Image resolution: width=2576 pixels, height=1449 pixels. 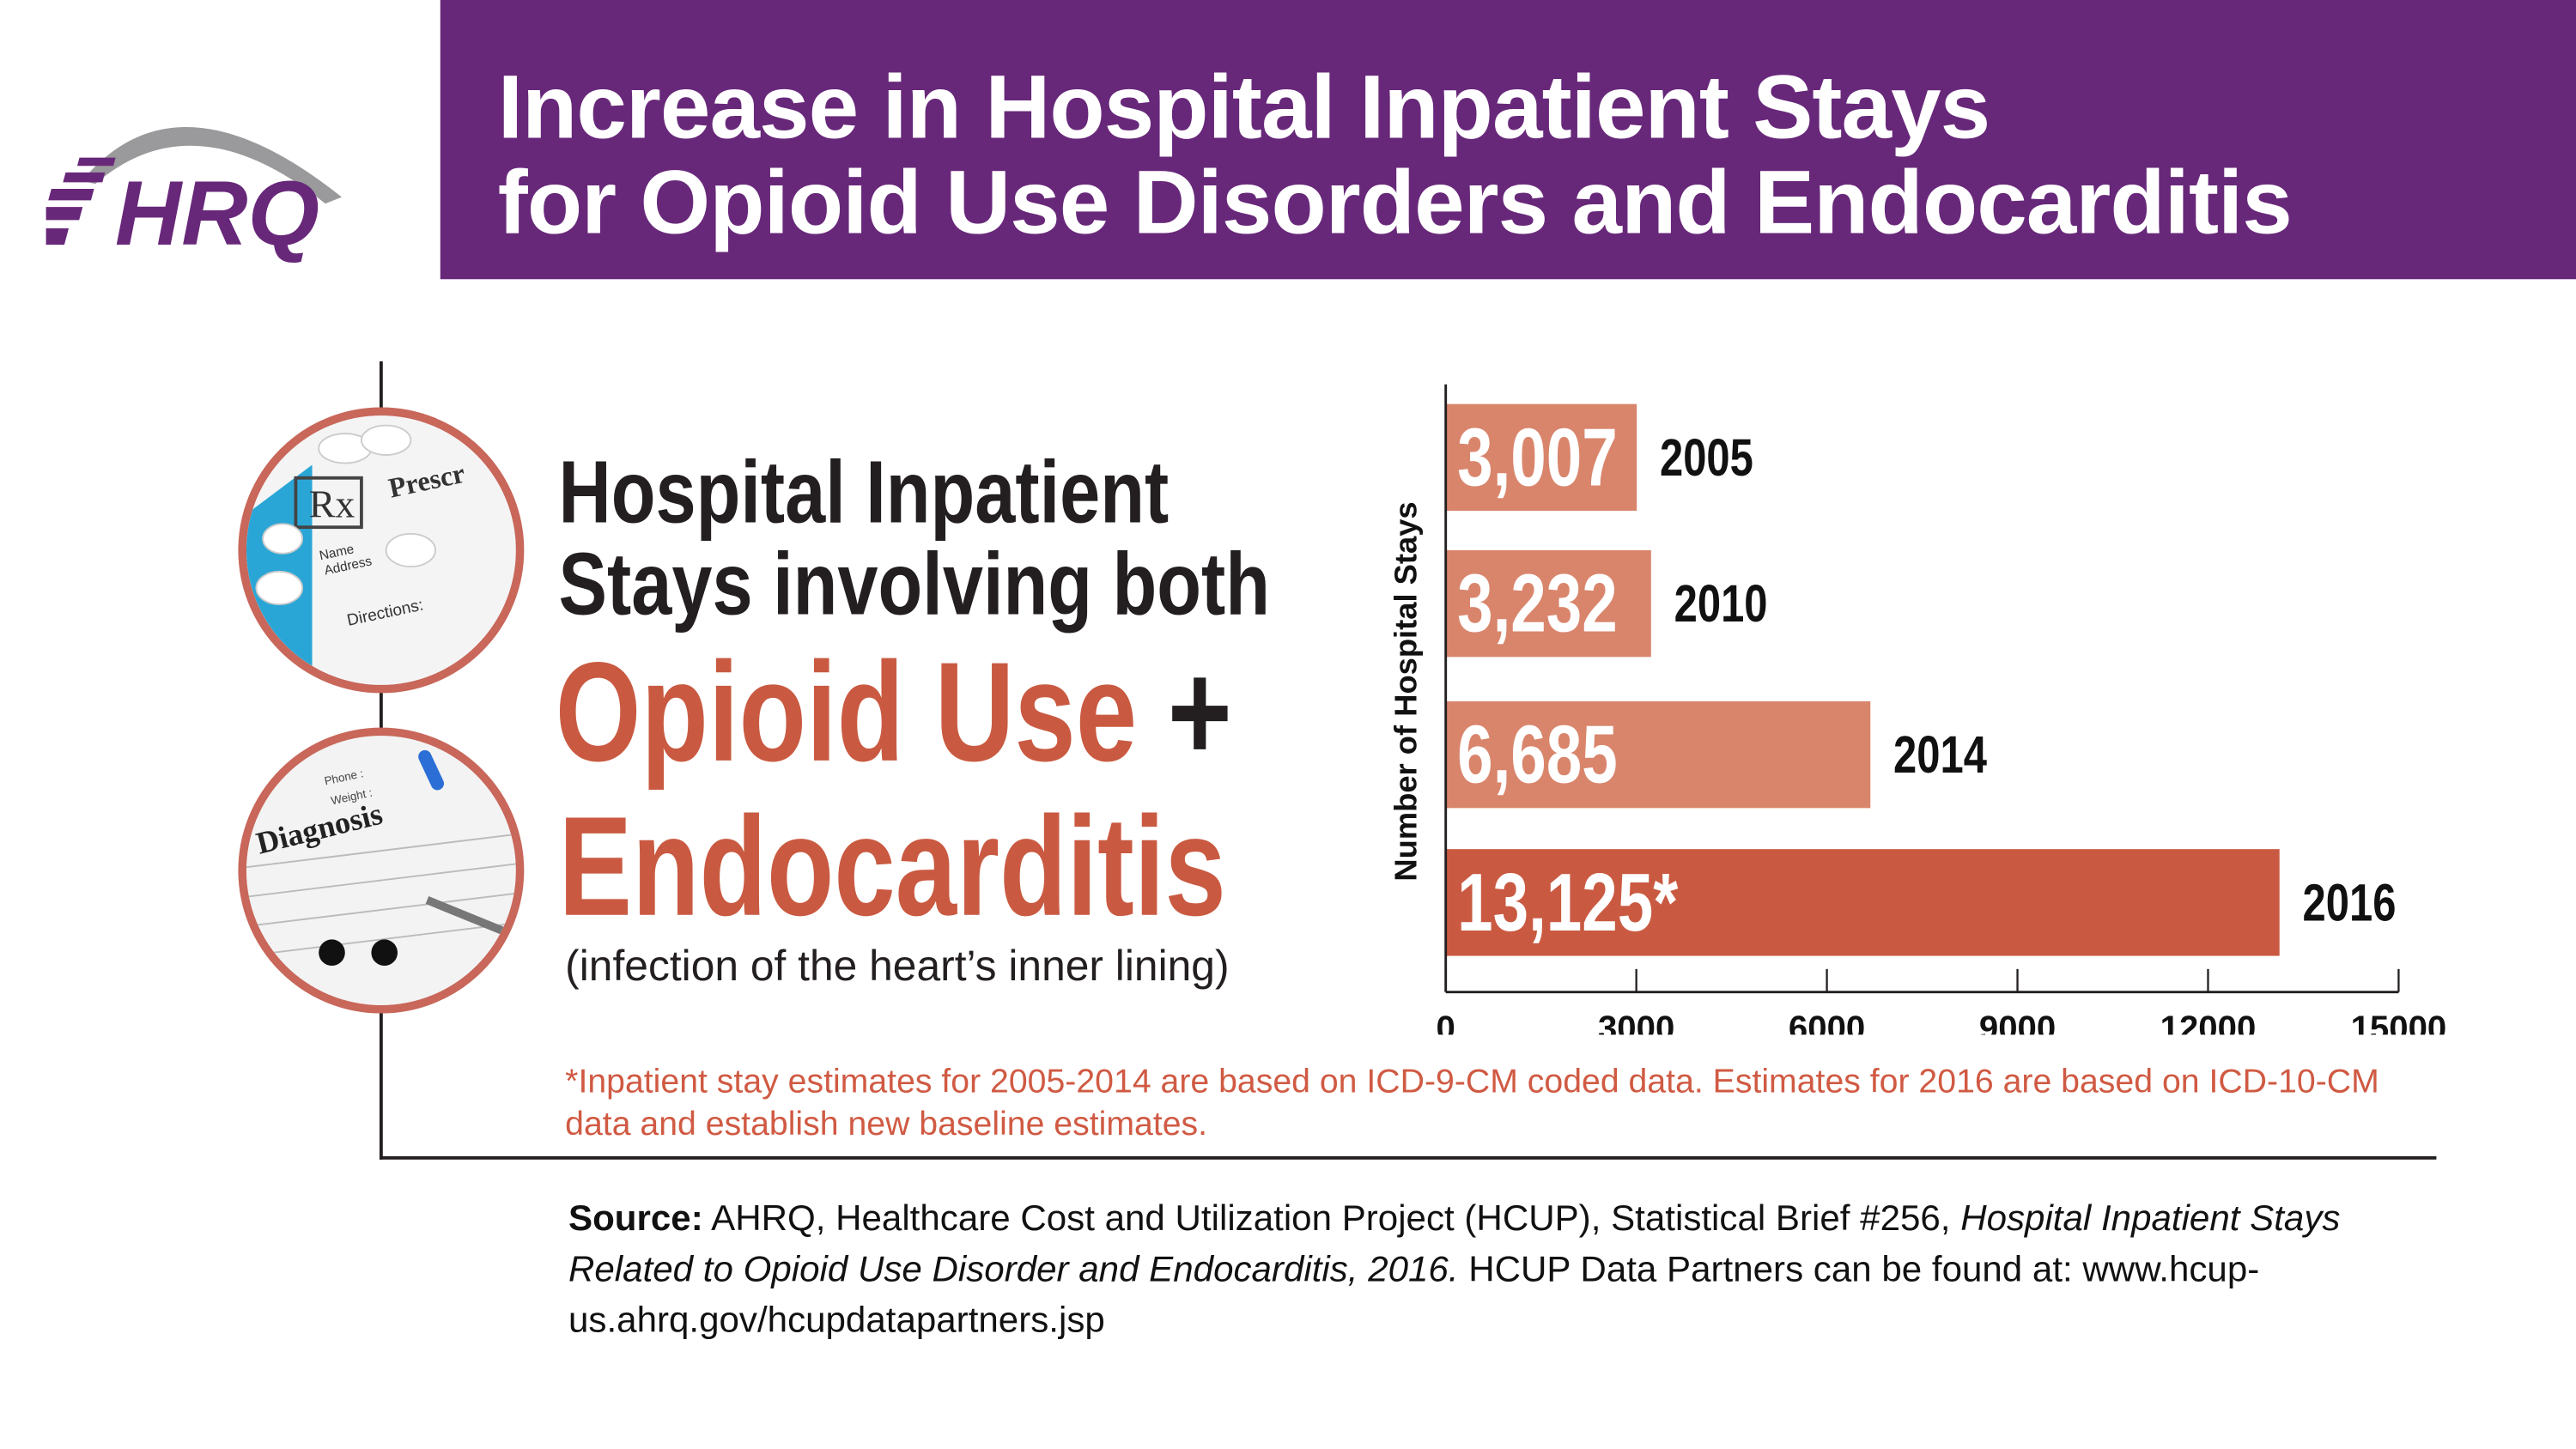 I want to click on category-label-2014: 2014, so click(x=1940, y=754).